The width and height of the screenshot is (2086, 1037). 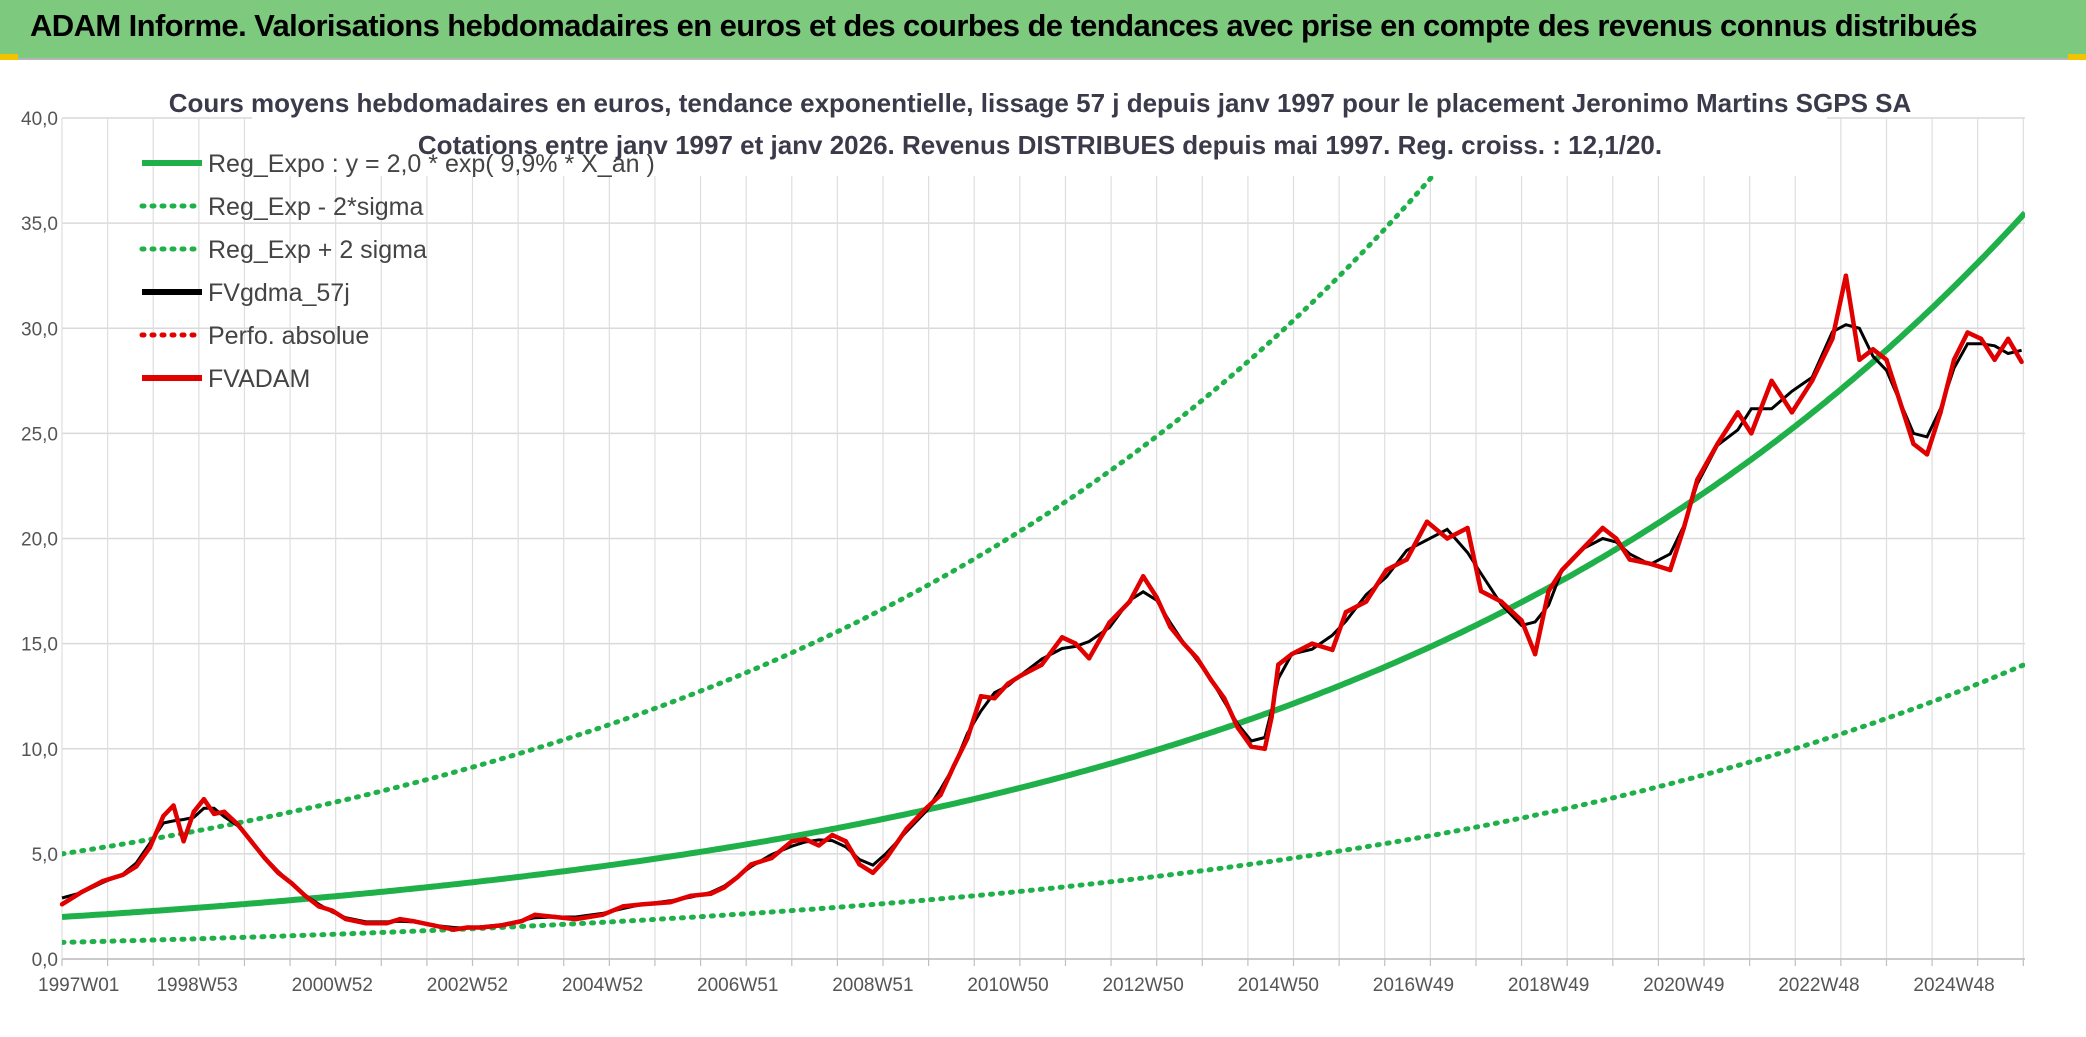 What do you see at coordinates (332, 985) in the screenshot?
I see `x-tick-label: 2000W52` at bounding box center [332, 985].